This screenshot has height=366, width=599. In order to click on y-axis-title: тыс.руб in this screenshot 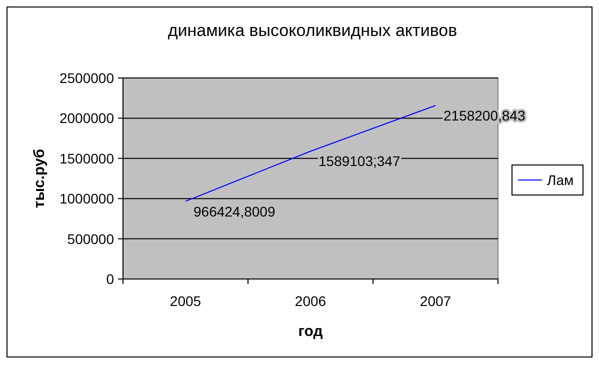, I will do `click(39, 178)`.